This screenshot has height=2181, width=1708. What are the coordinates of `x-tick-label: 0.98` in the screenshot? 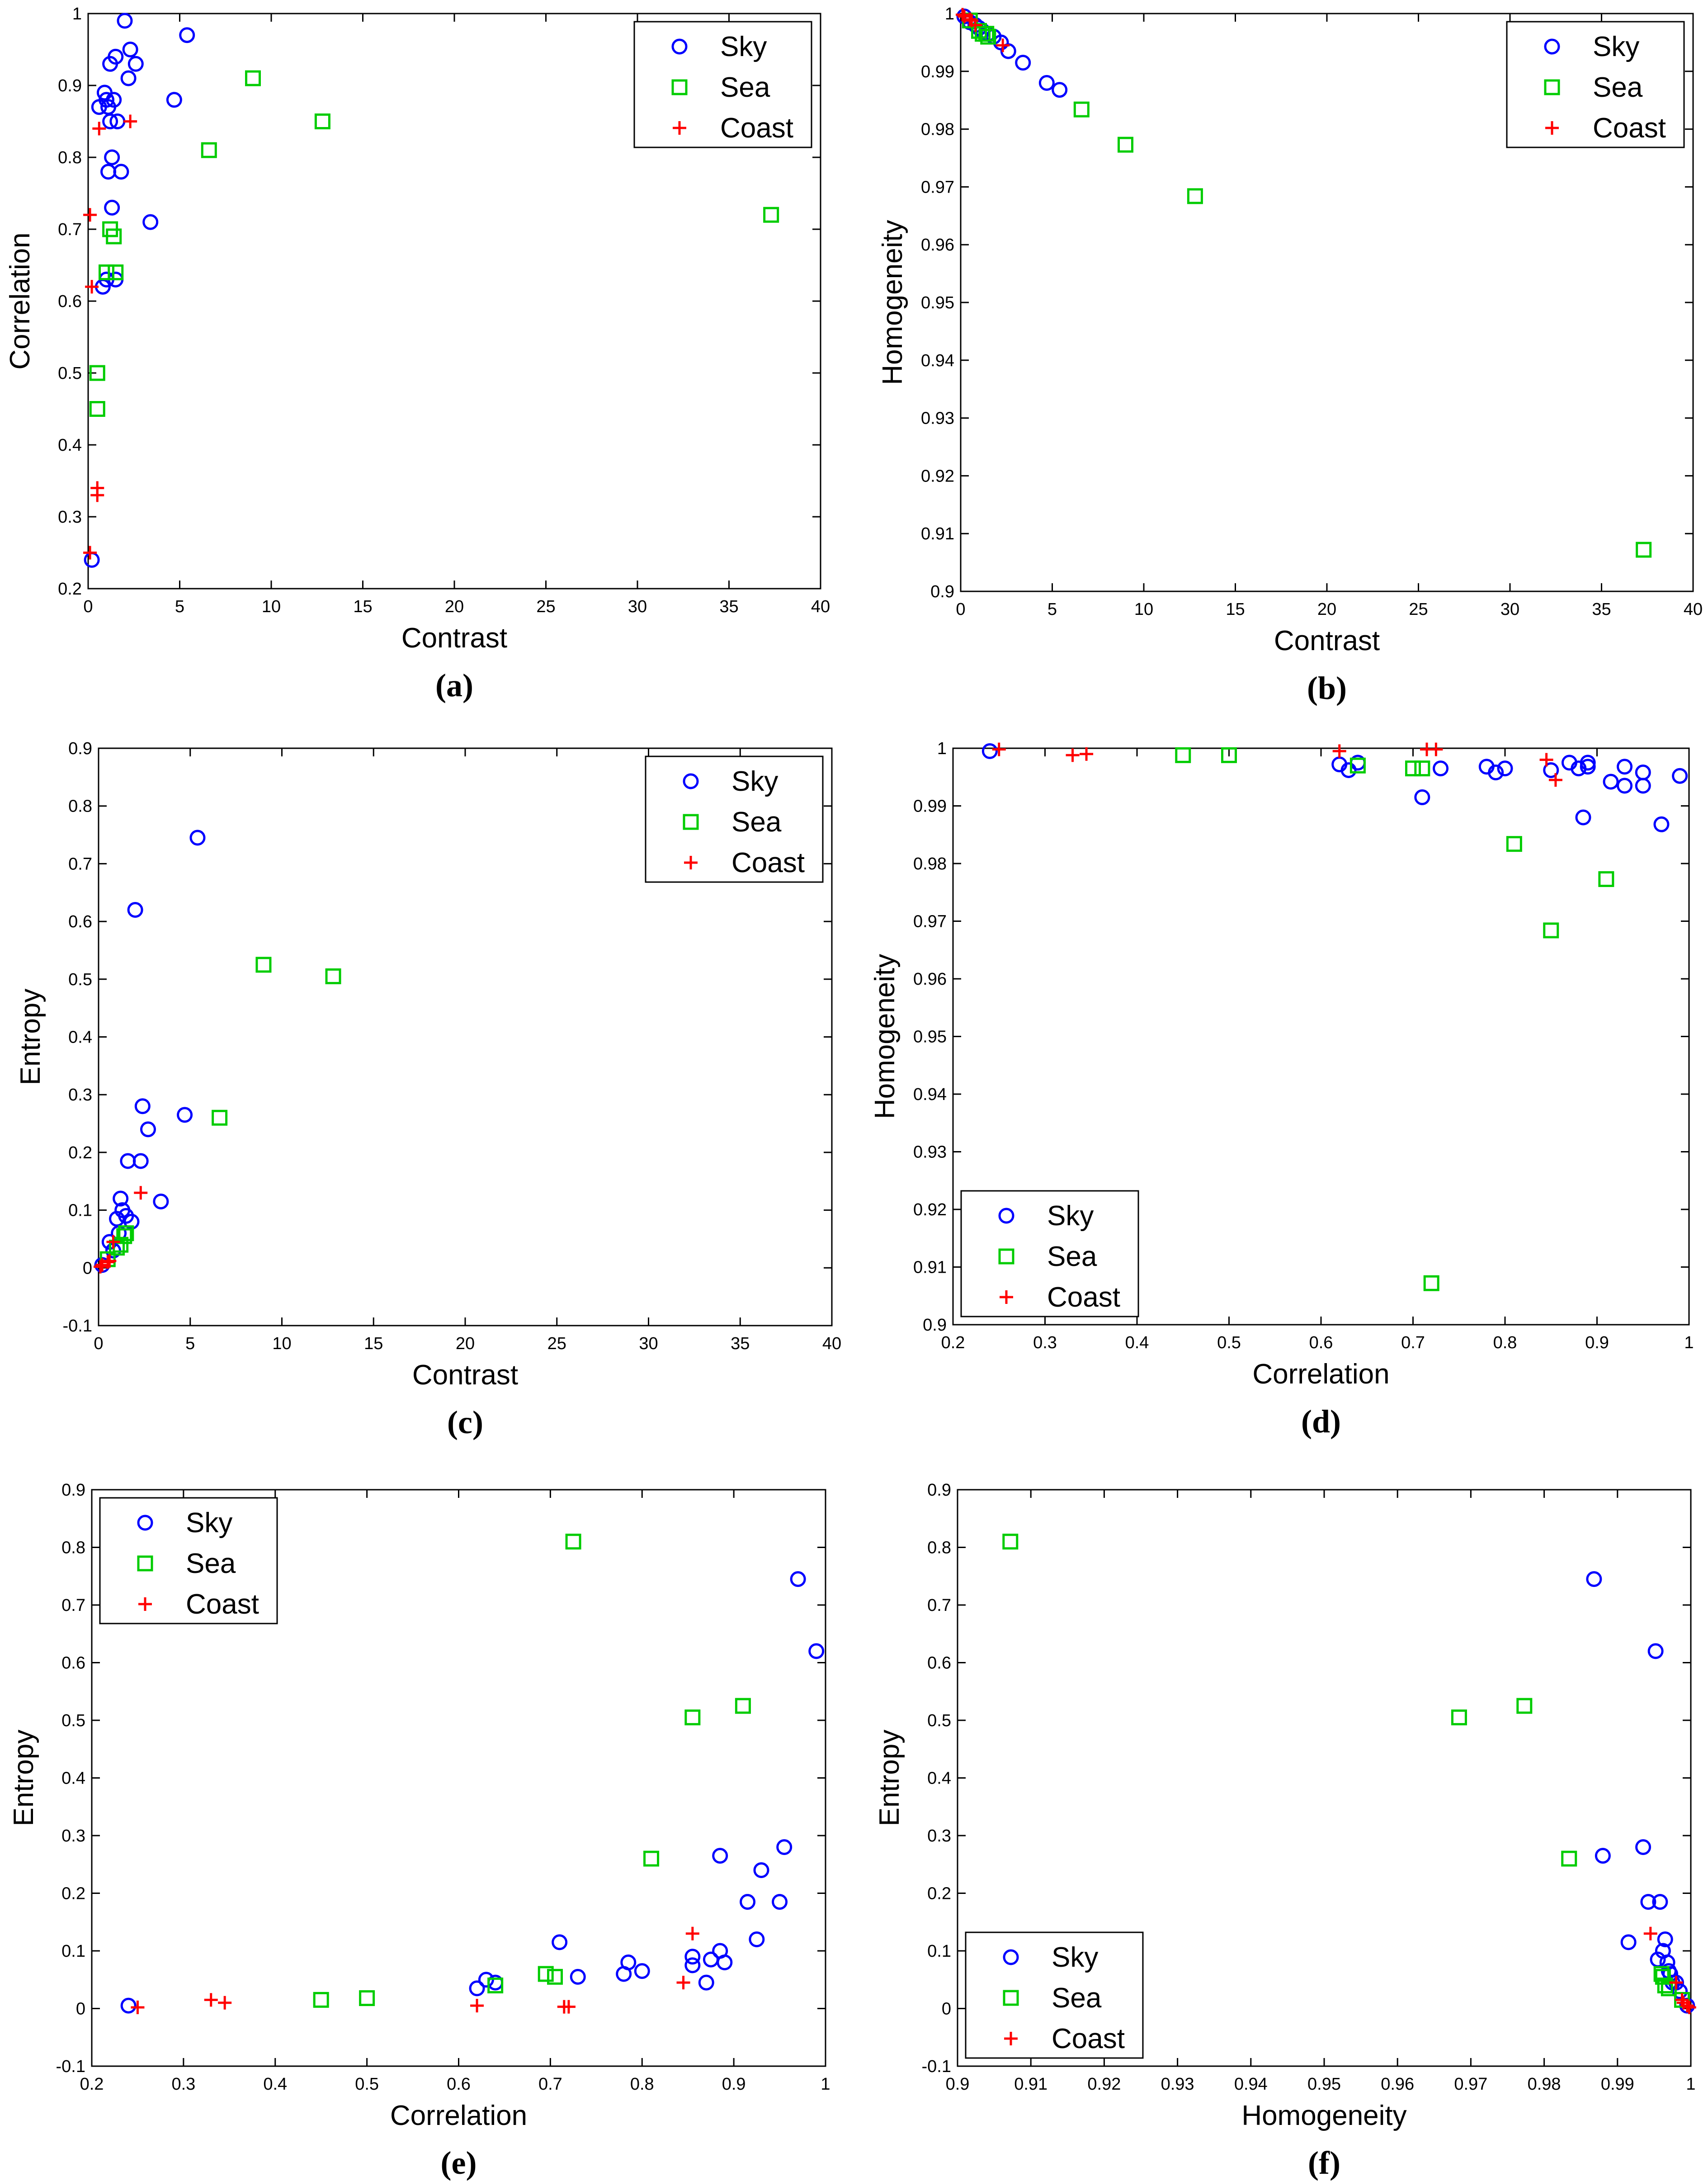 It's located at (1544, 2084).